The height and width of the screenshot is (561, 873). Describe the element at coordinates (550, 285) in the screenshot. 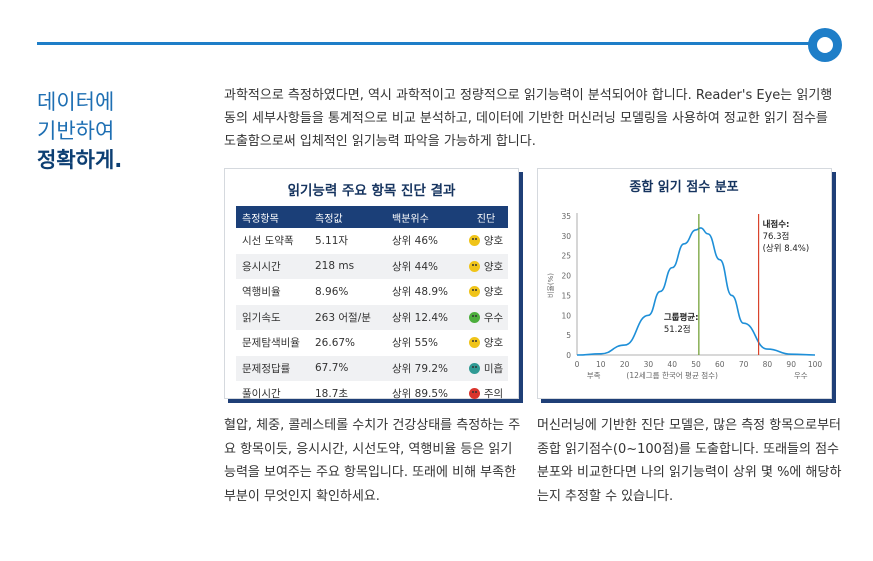

I see `y-axis-label: 비율(%)` at that location.